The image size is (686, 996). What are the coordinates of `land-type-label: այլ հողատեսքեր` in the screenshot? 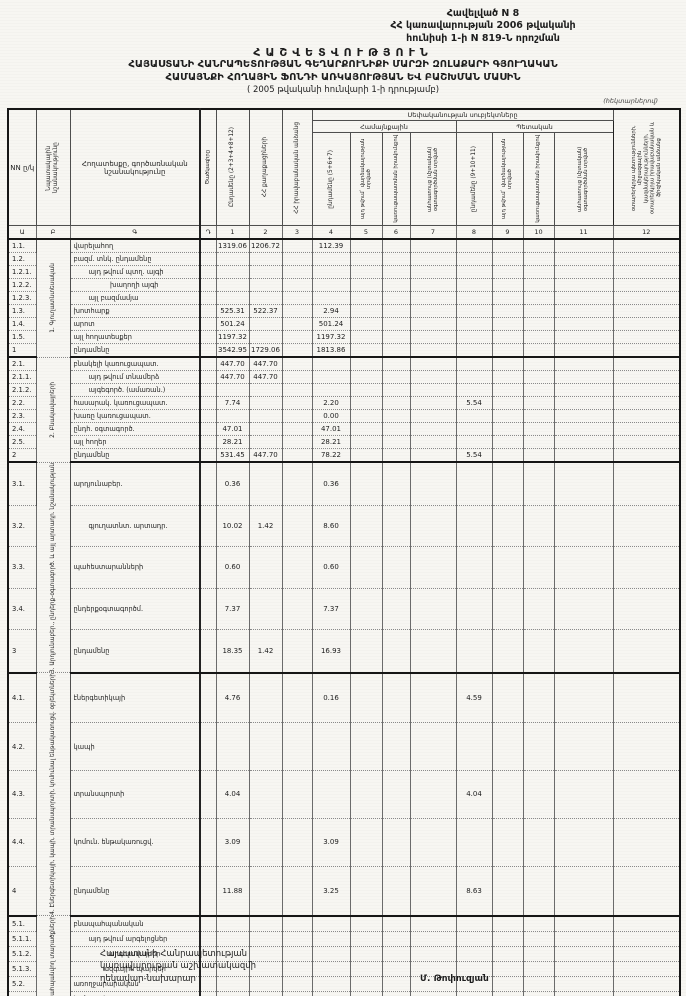 It's located at (135, 337).